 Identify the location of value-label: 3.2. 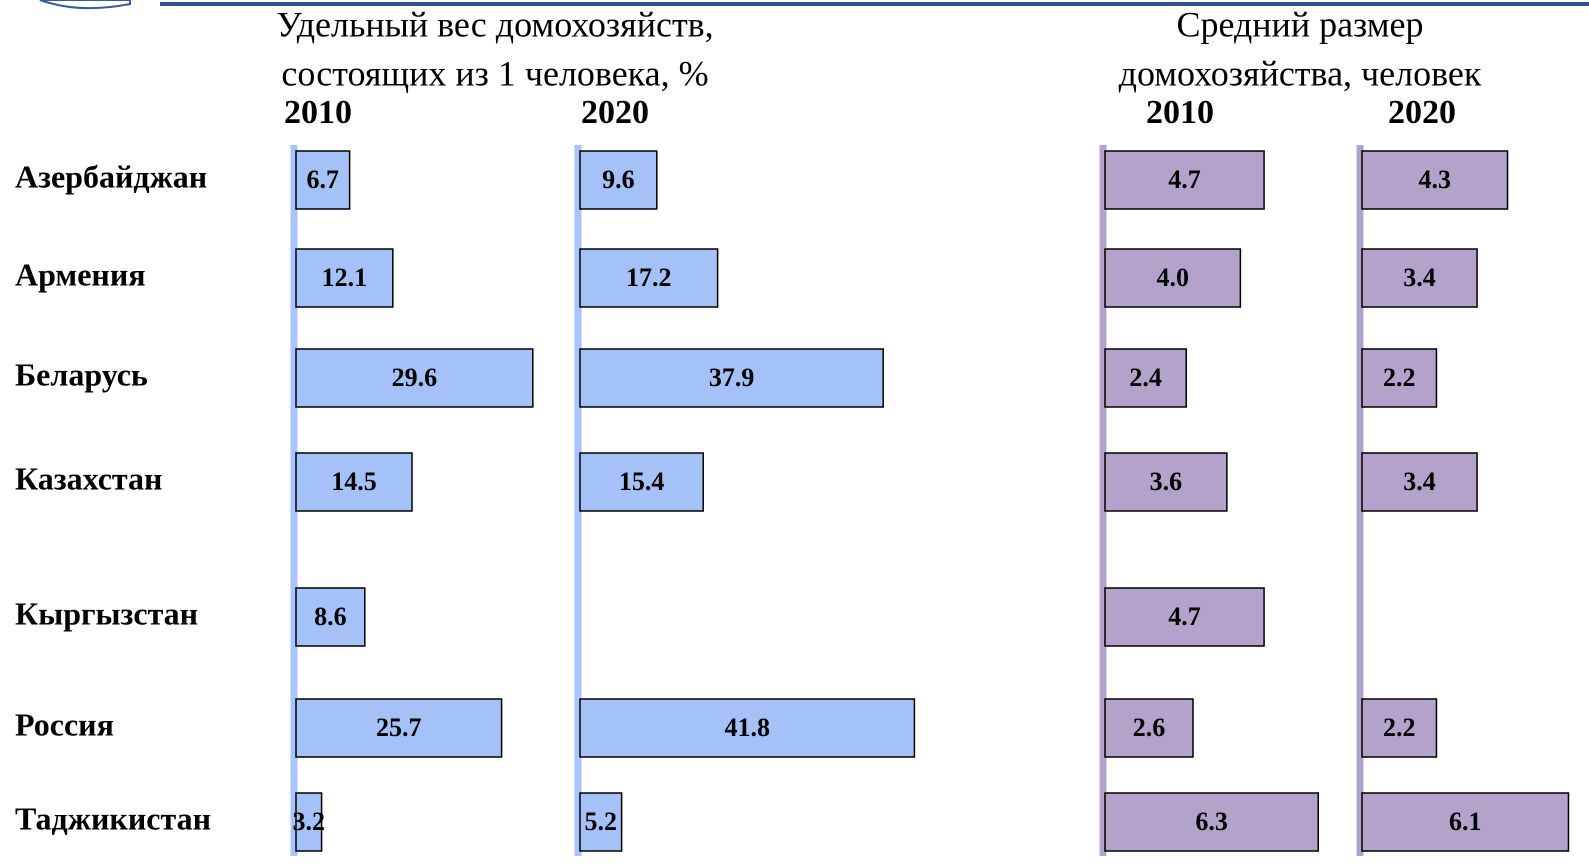
(309, 821).